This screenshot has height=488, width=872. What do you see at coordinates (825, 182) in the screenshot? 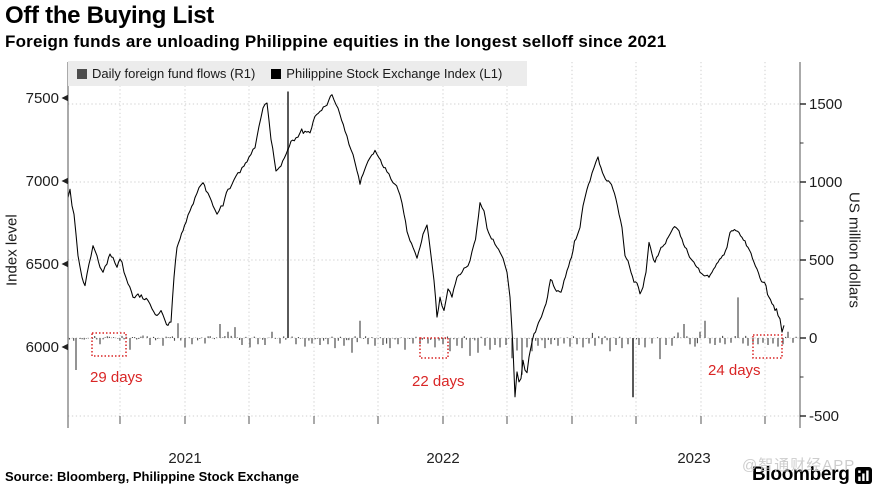
I see `right-axis-tick-label: 1000` at bounding box center [825, 182].